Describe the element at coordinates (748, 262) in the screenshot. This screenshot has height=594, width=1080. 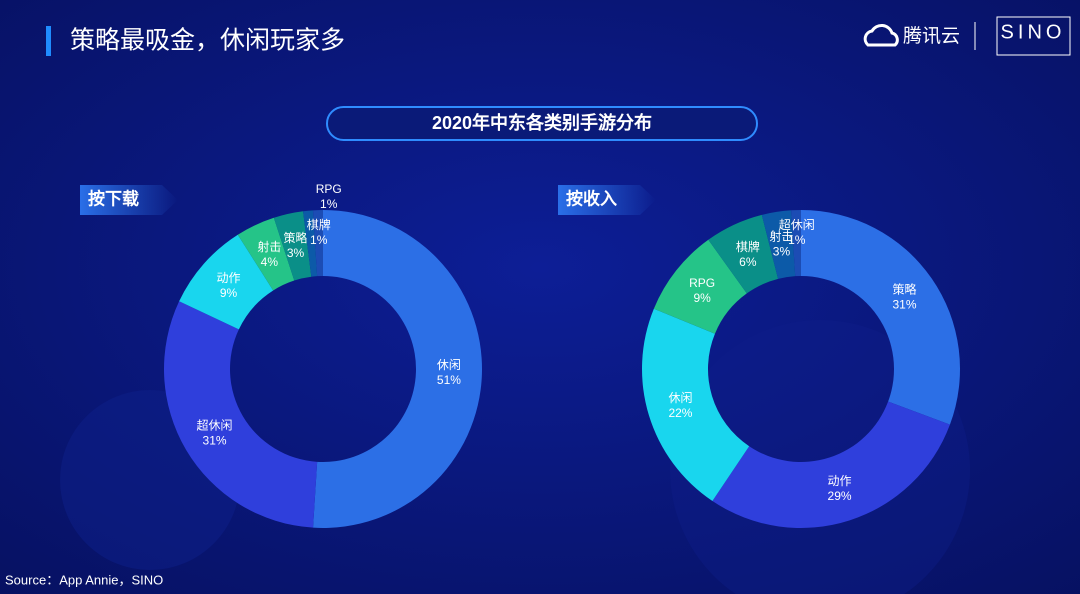
I see `value-label: 6%` at that location.